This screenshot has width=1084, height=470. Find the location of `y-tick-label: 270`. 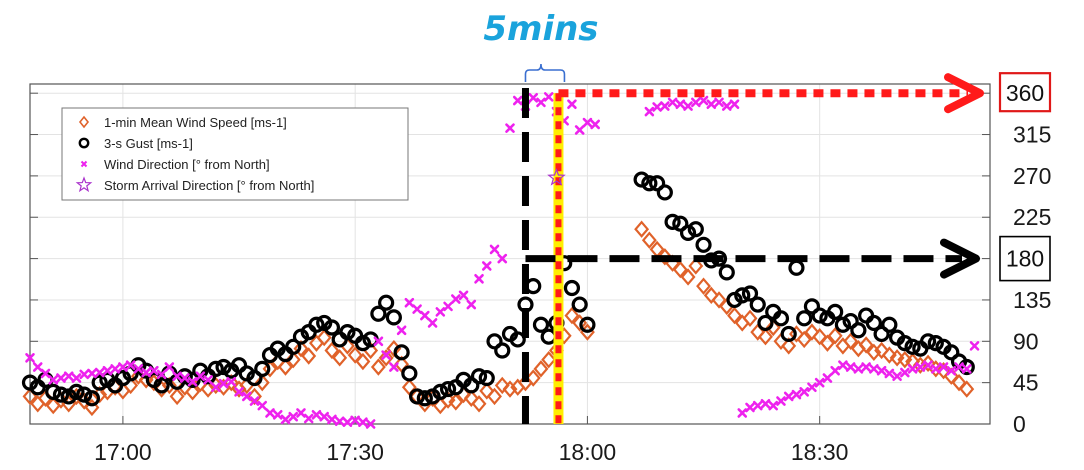

y-tick-label: 270 is located at coordinates (1032, 176).